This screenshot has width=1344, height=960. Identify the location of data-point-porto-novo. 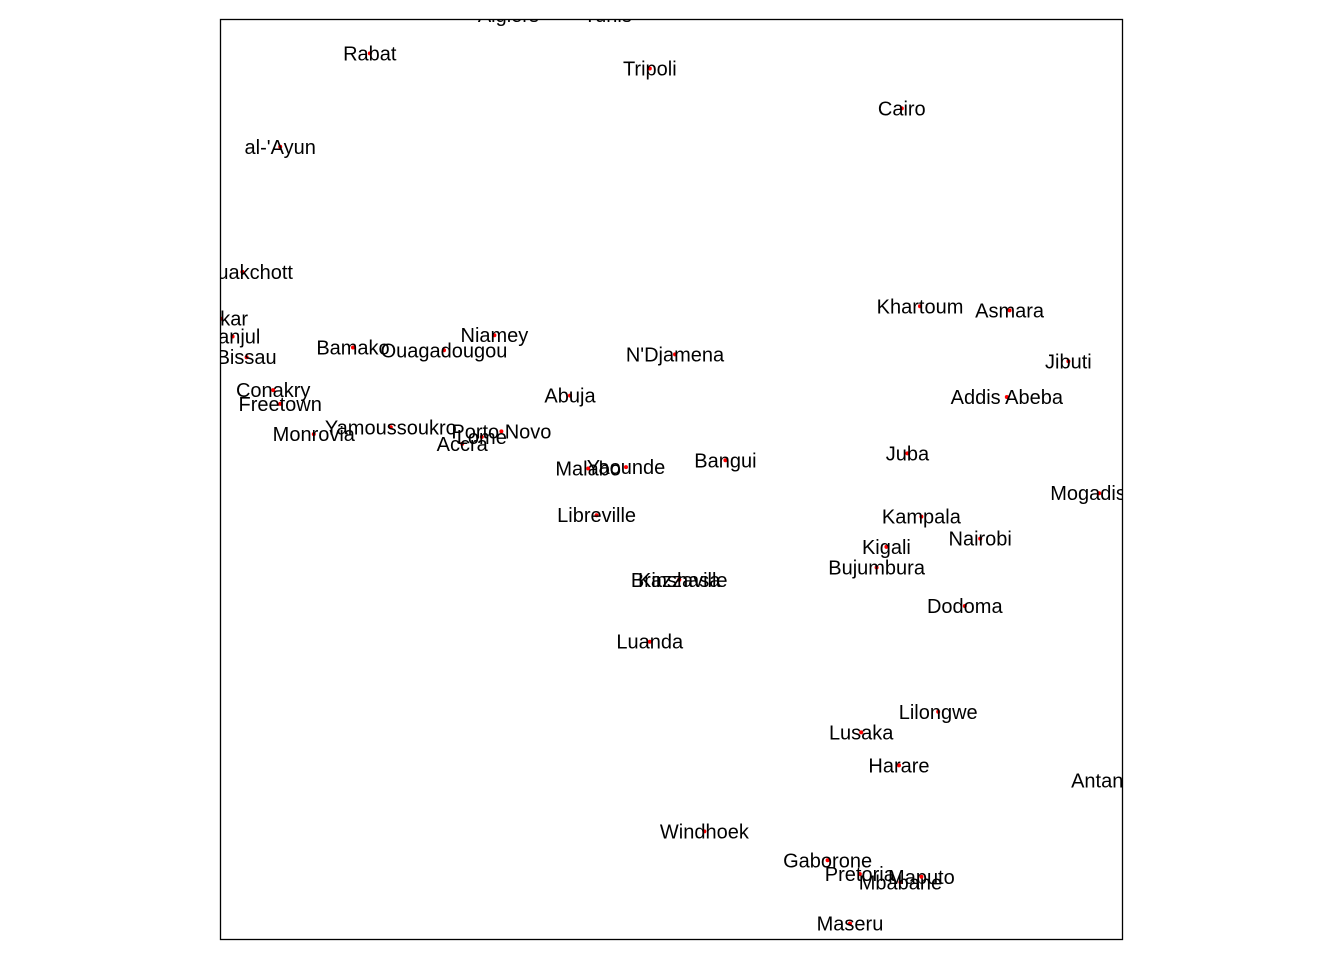
(501, 431).